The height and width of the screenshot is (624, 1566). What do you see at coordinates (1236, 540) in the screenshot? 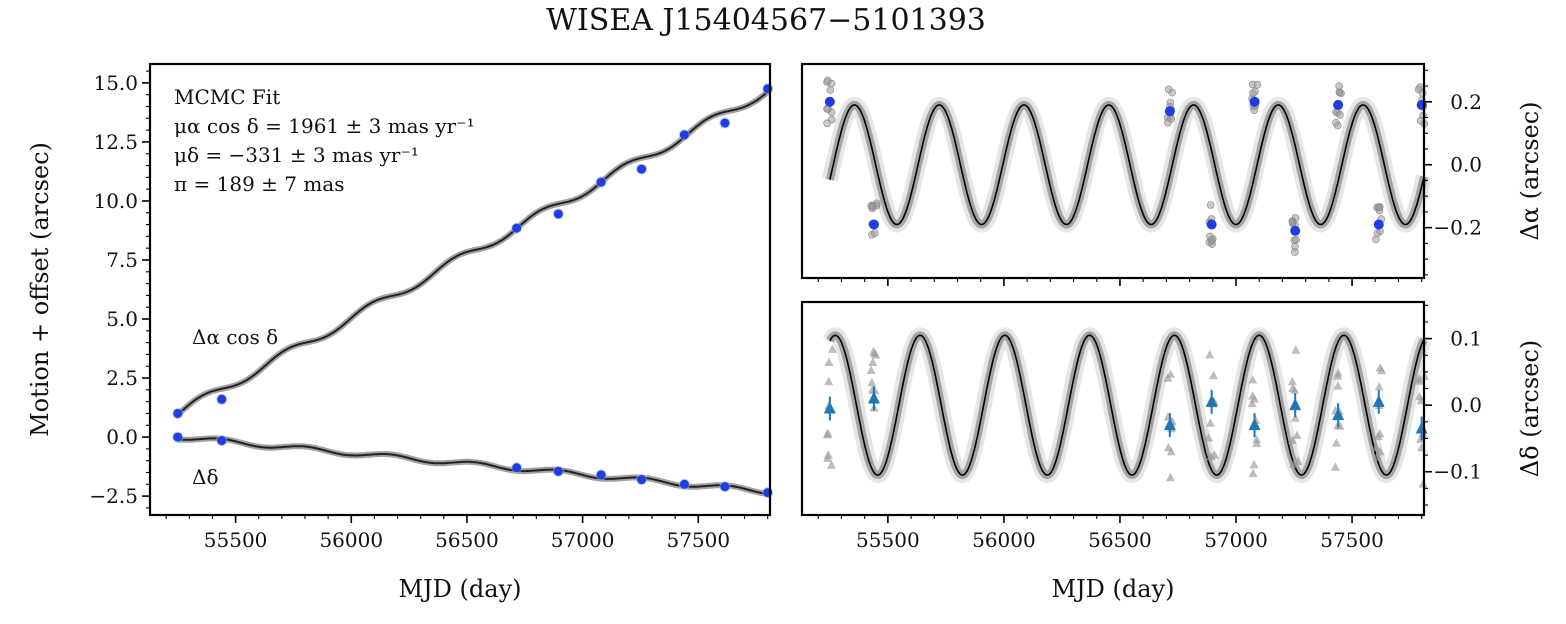
I see `x-tick-label: 57000` at bounding box center [1236, 540].